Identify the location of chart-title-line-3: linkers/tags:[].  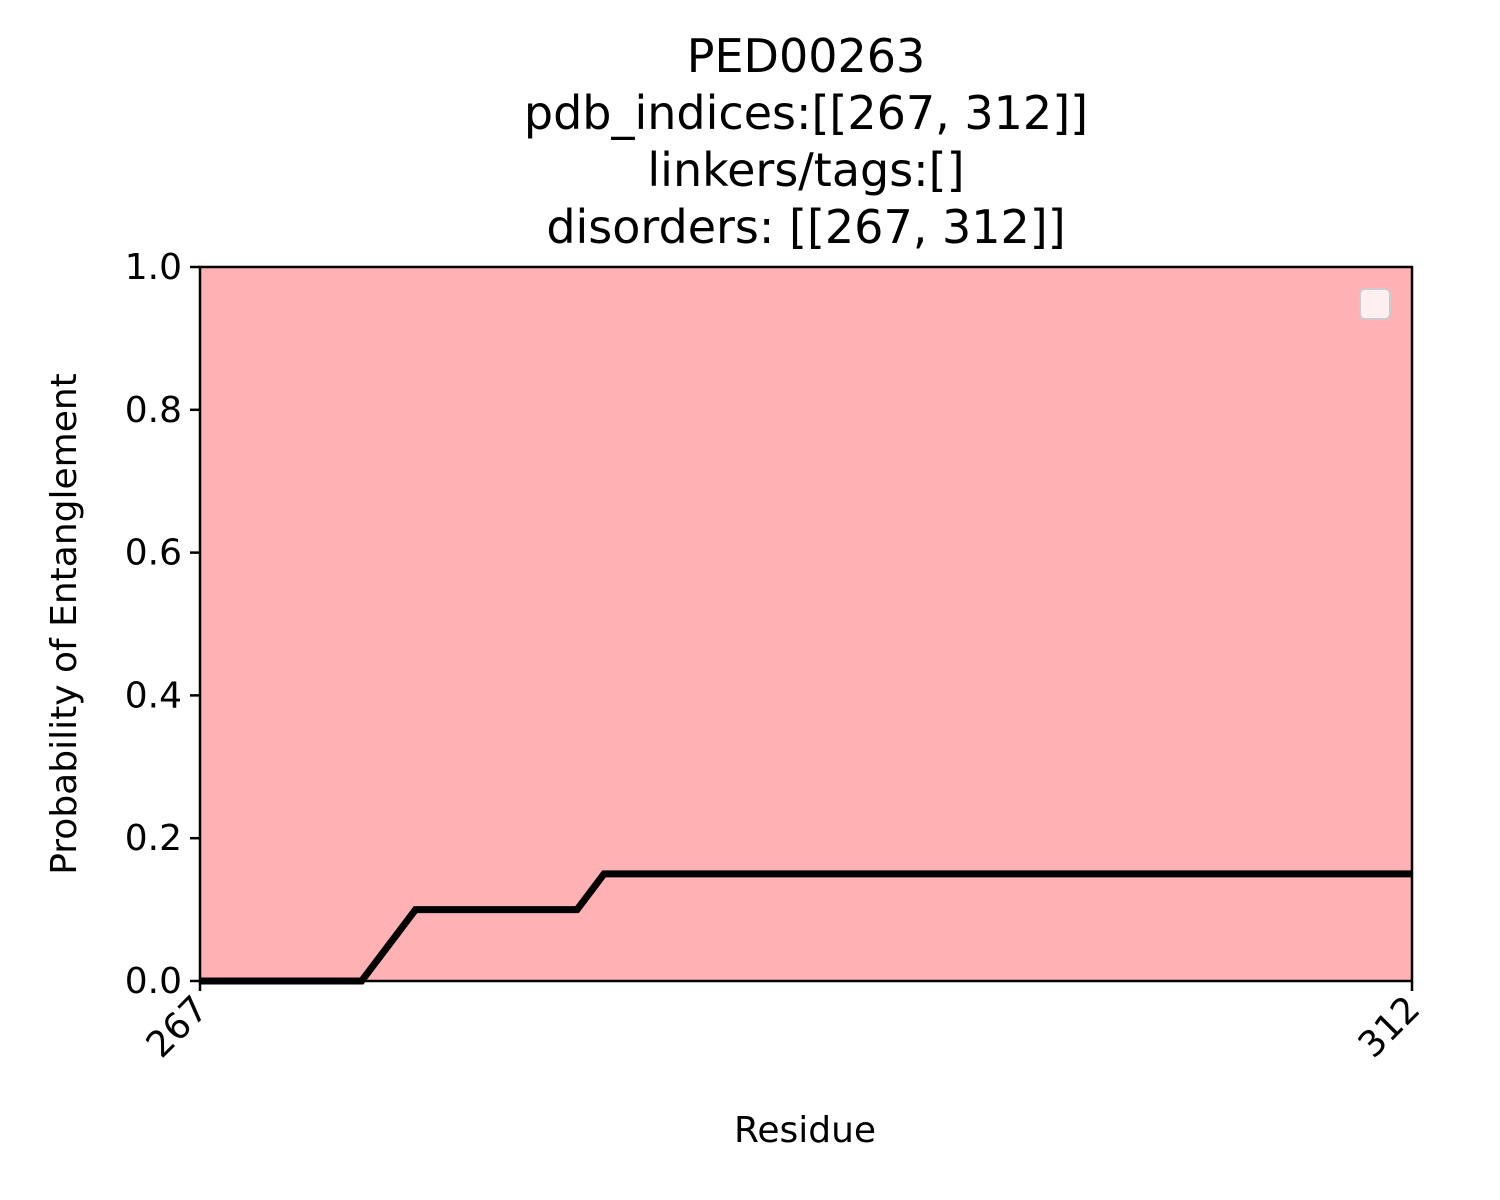
(806, 170).